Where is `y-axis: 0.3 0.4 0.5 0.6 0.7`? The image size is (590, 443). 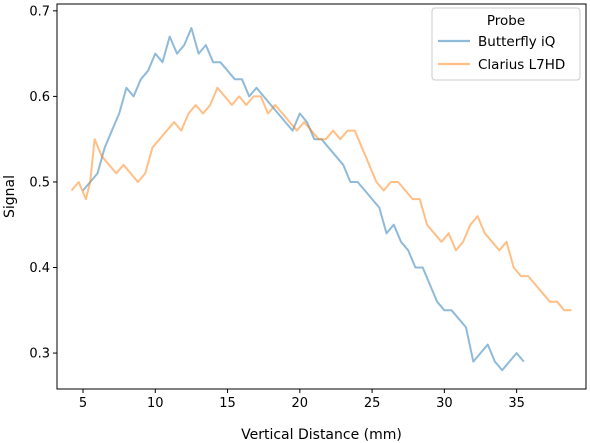
y-axis: 0.3 0.4 0.5 0.6 0.7 is located at coordinates (43, 183).